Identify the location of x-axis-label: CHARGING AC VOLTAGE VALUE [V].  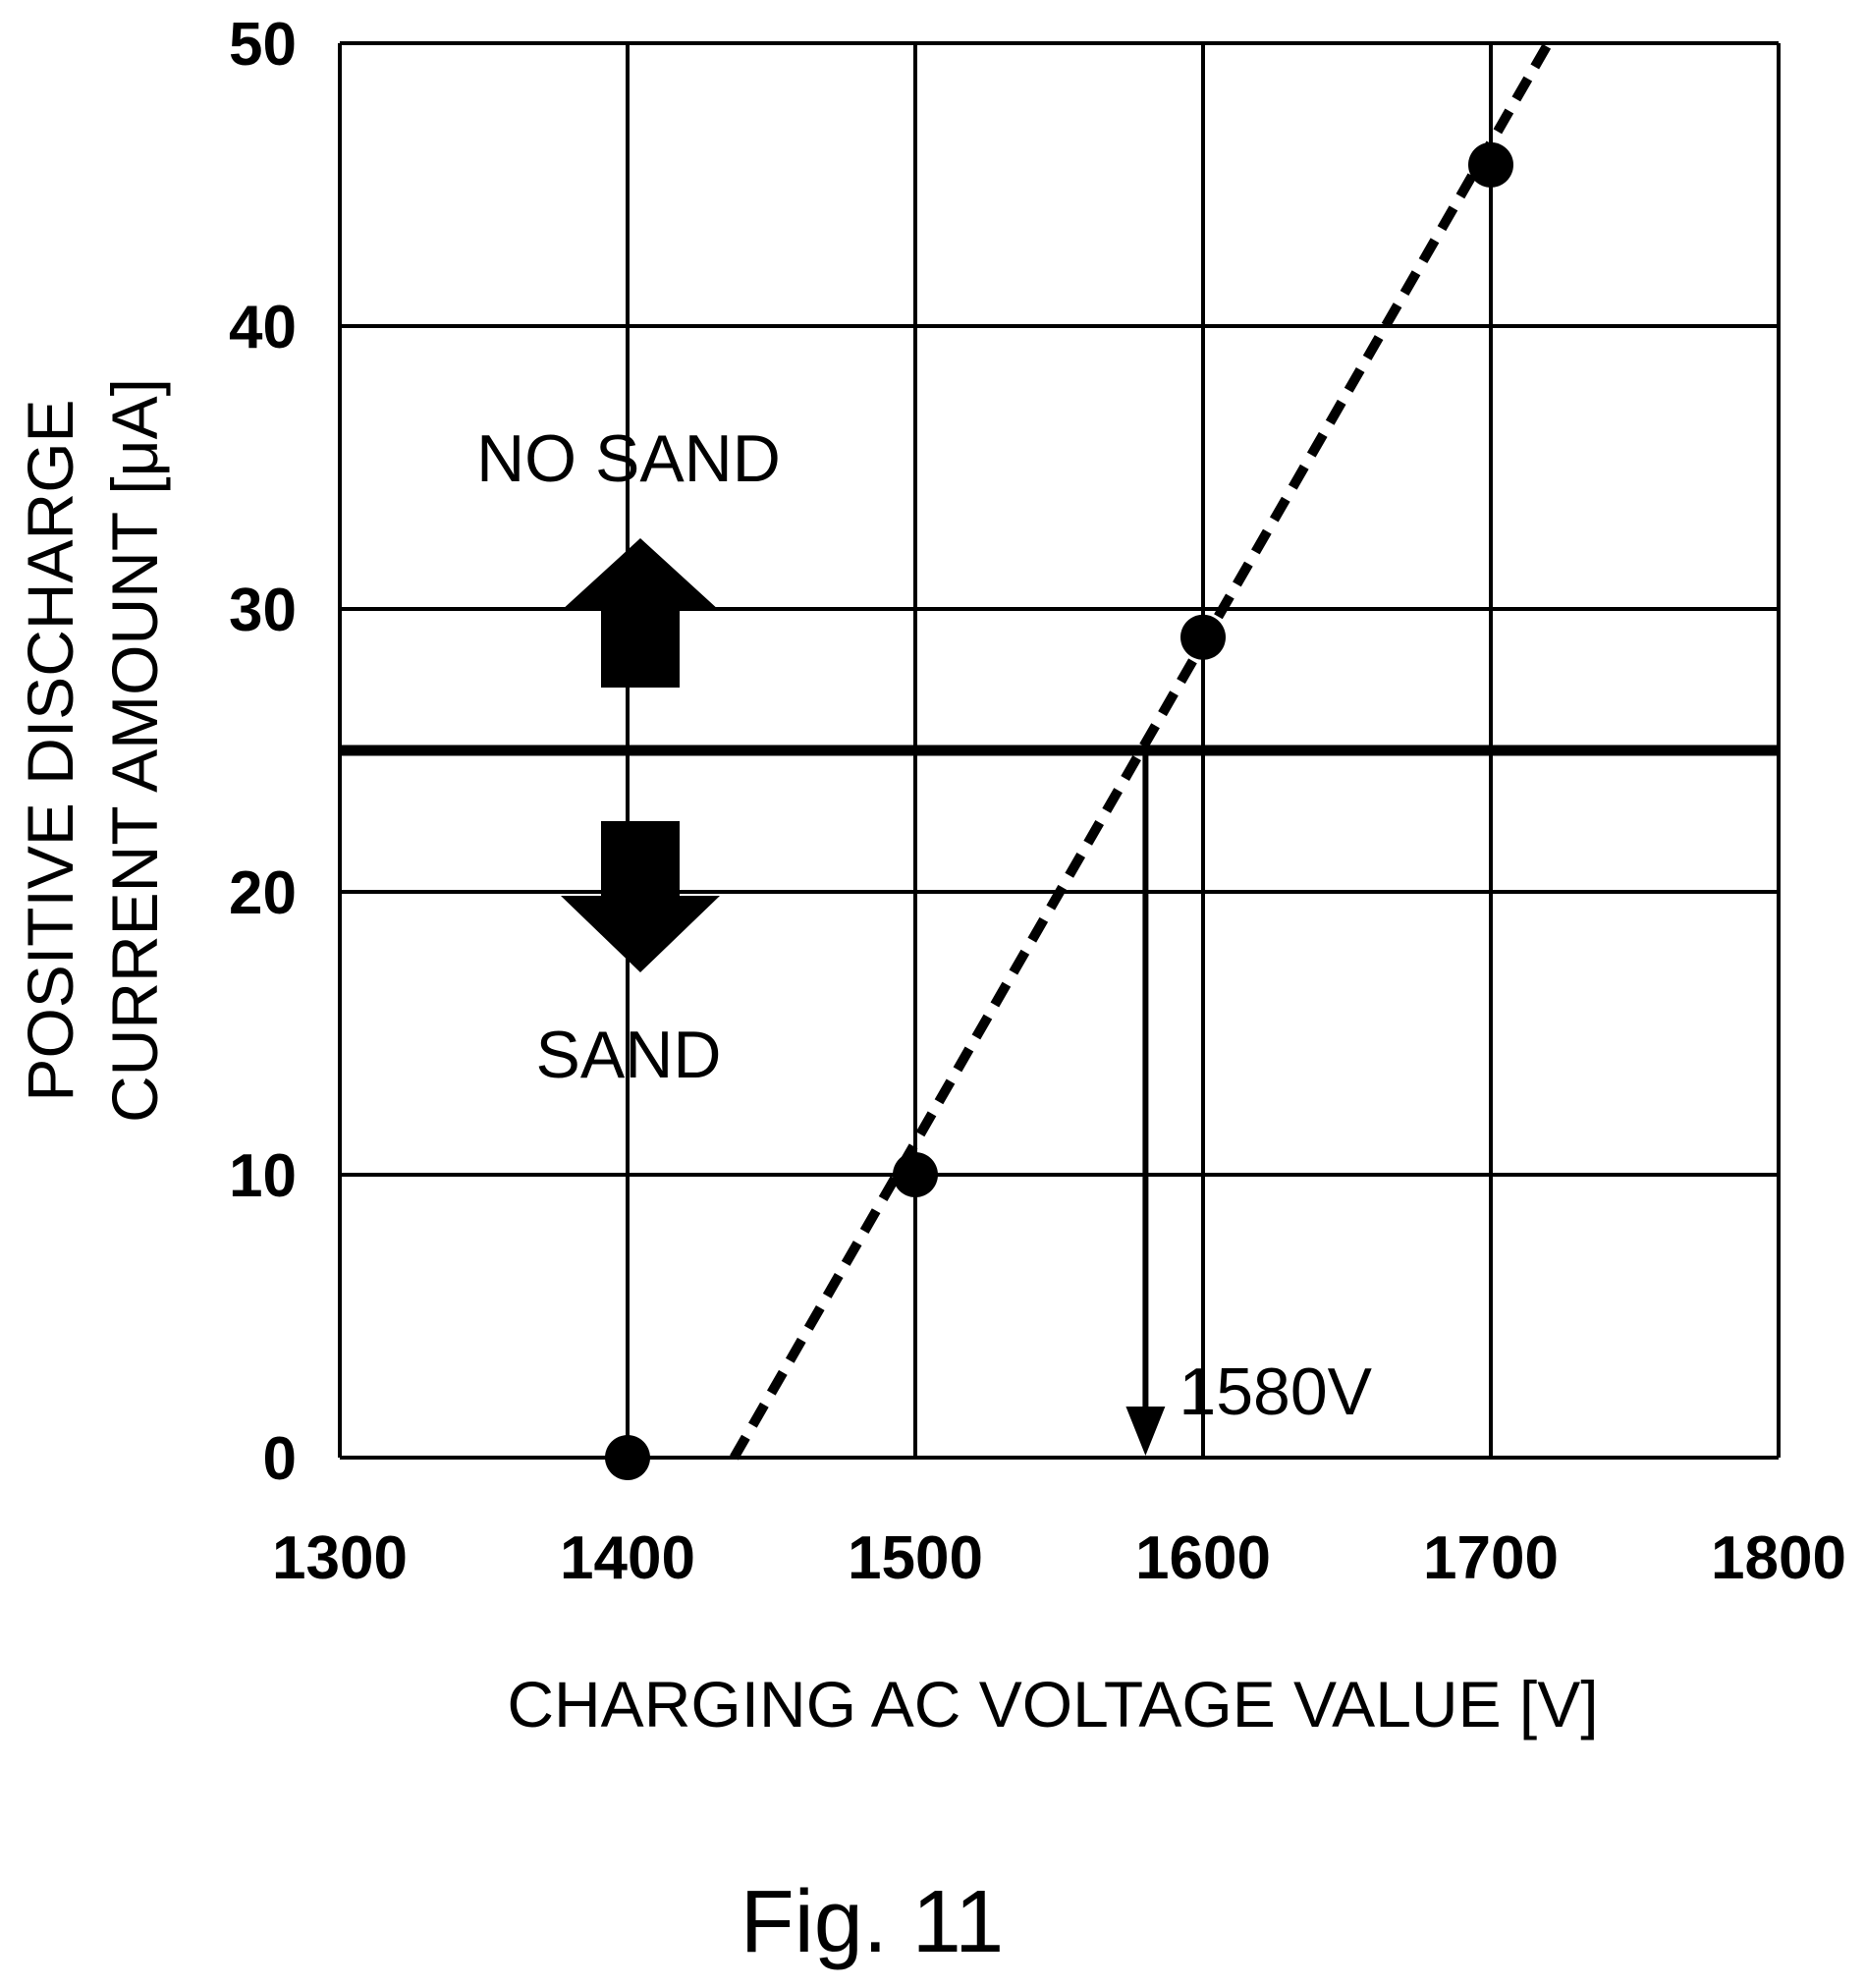
(1052, 1704).